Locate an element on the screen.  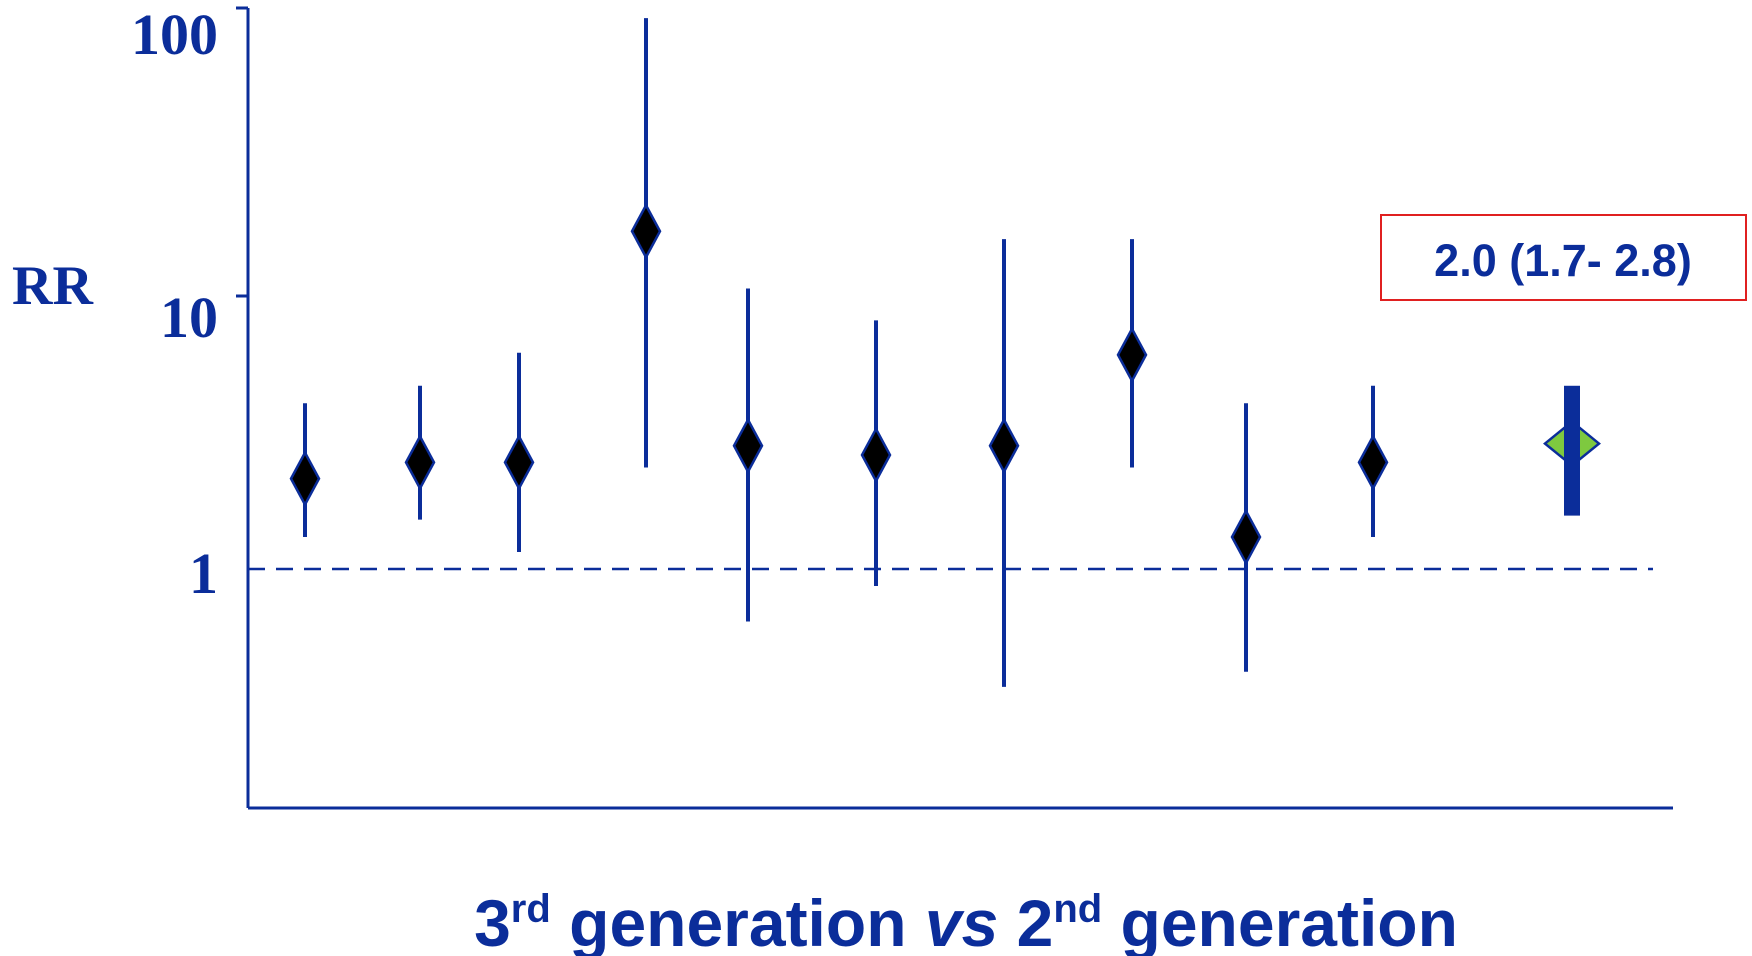
x-label-part3-sup: nd is located at coordinates (1077, 909).